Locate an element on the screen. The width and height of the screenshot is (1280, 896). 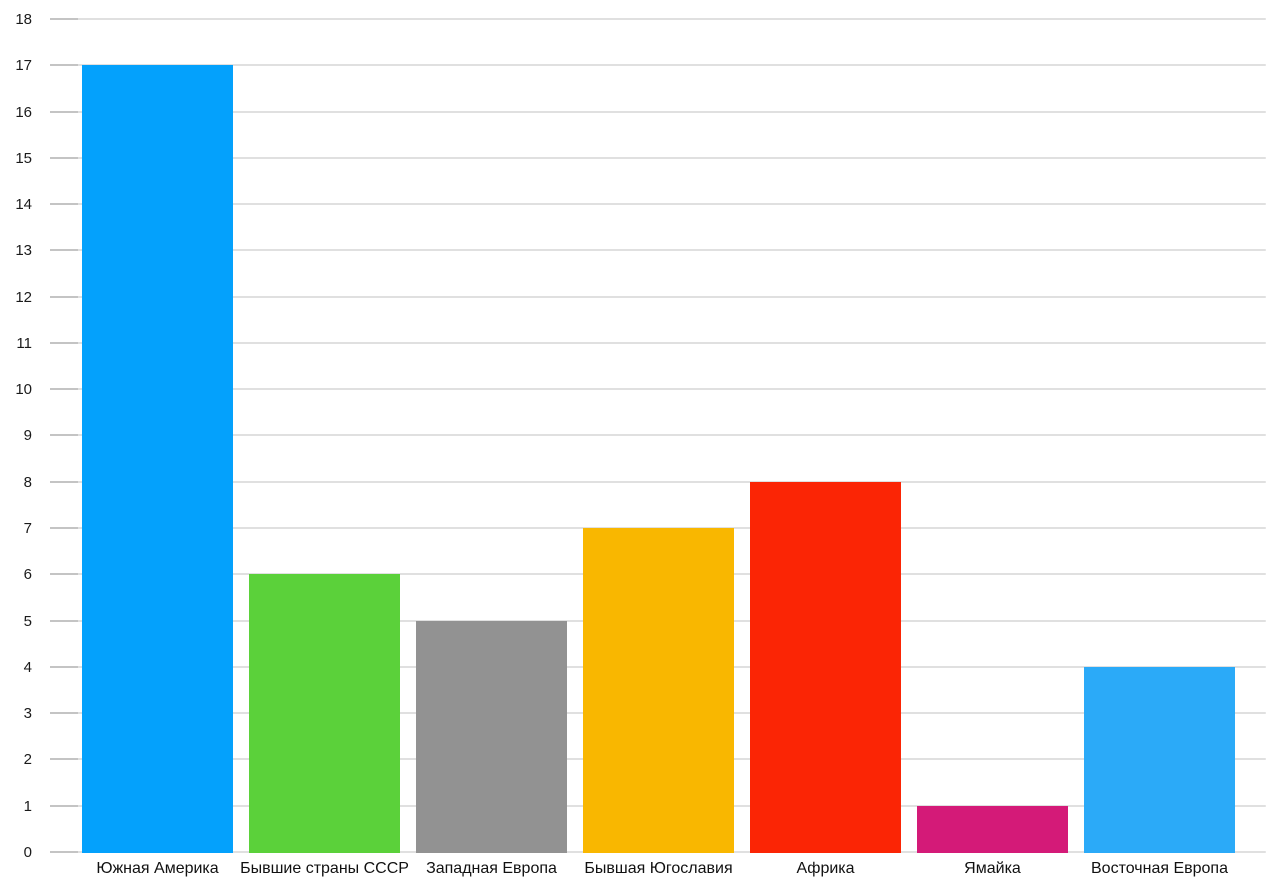
x-axis-category-label: Бывшая Югославия is located at coordinates (658, 868).